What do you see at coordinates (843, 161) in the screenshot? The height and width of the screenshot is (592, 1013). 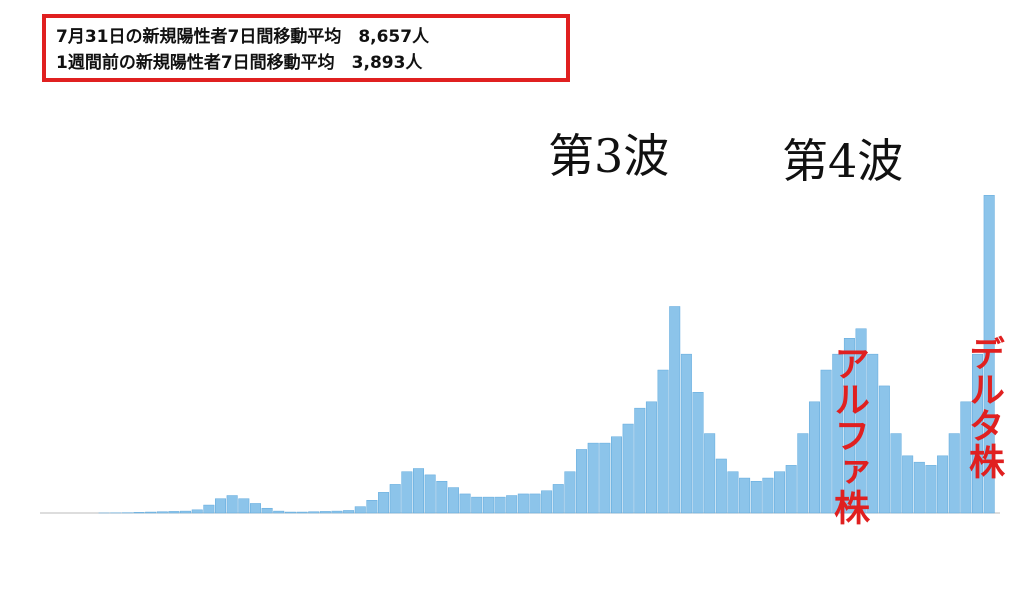 I see `annotation: 第4波` at bounding box center [843, 161].